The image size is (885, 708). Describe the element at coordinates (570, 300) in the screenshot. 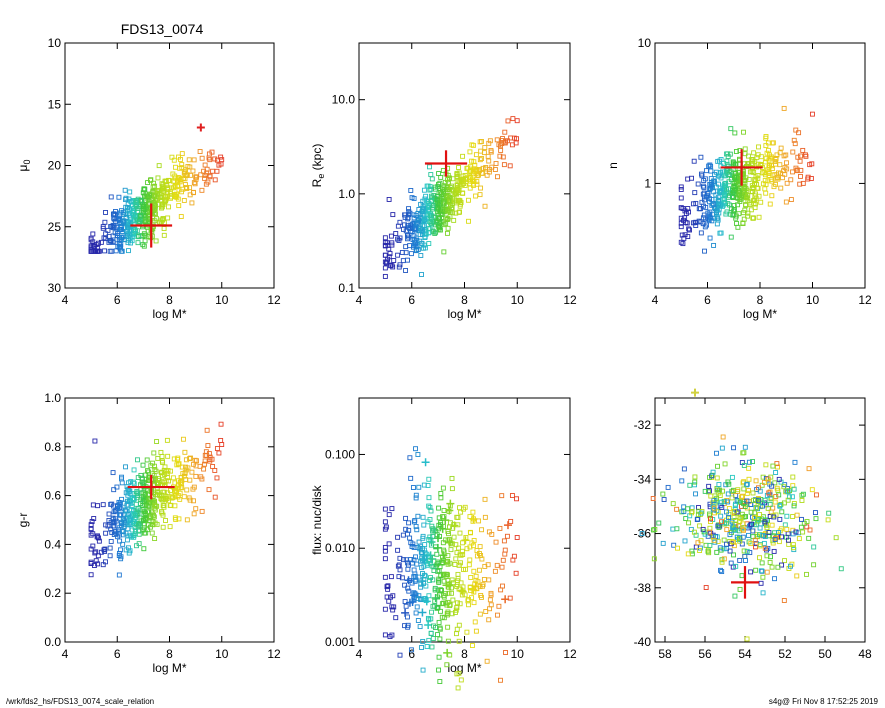

I see `x-tick-label: 12` at that location.